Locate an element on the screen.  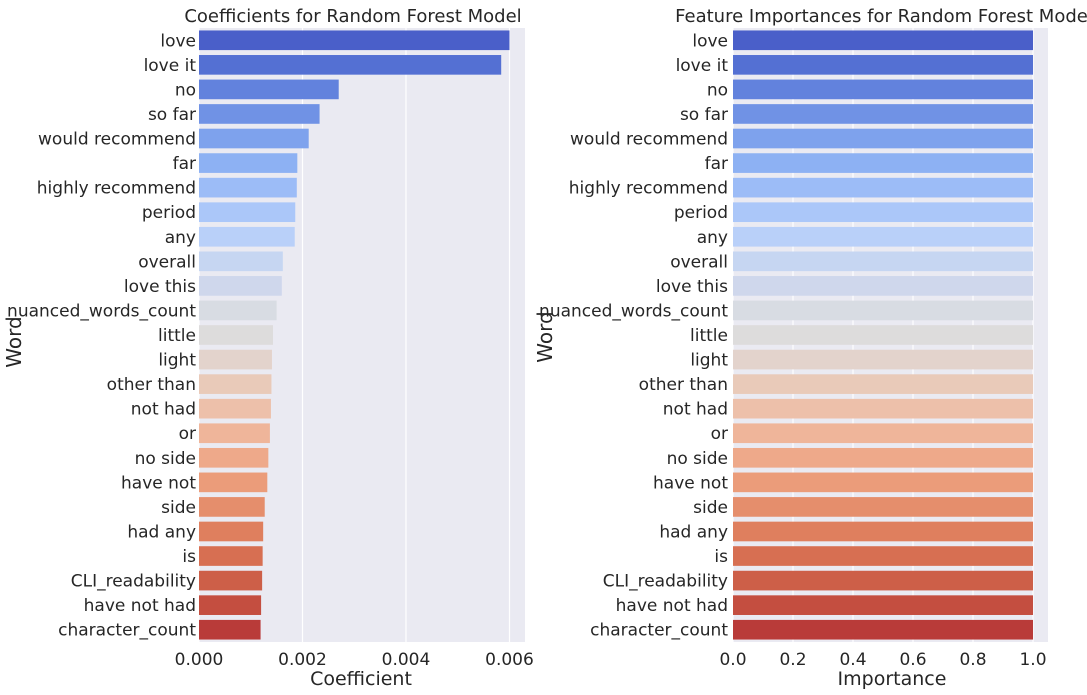
y-tick-label: no side is located at coordinates (165, 459).